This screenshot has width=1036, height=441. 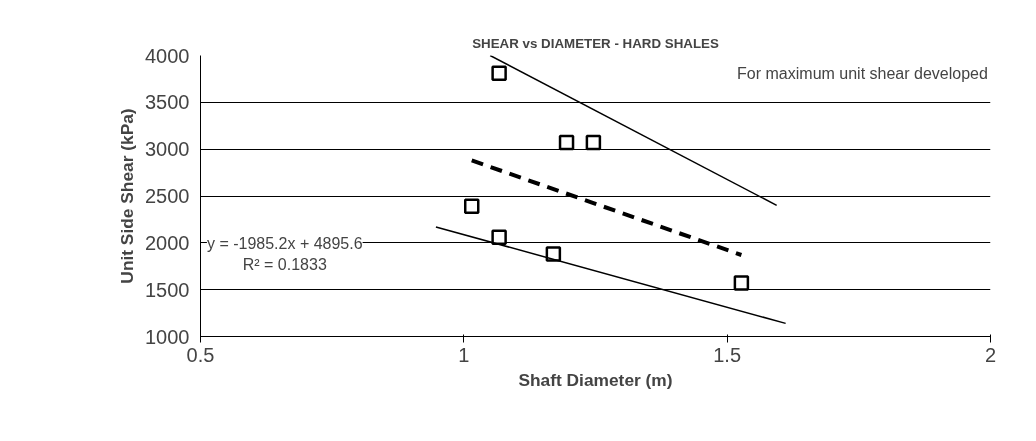 I want to click on x-tick-label: 2, so click(x=990, y=354).